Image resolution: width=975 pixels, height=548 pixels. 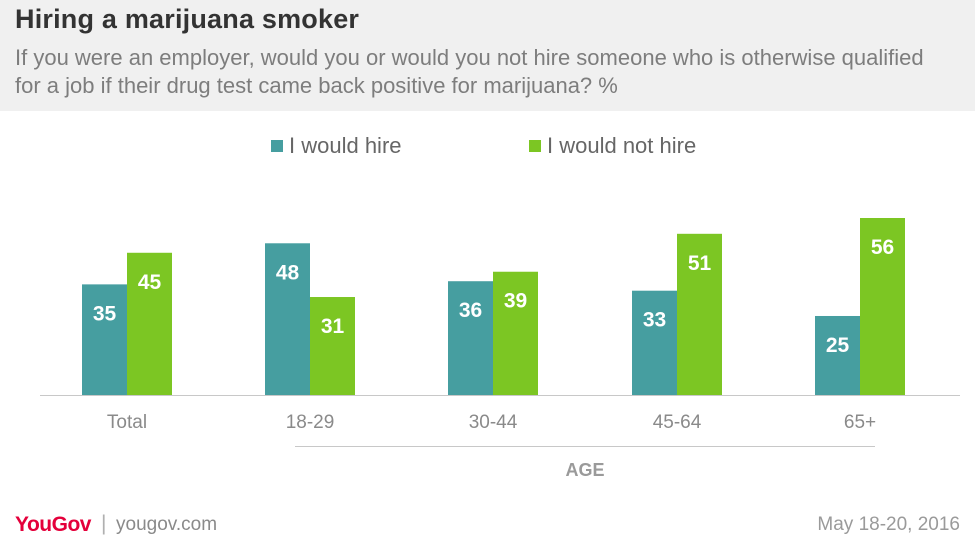 What do you see at coordinates (105, 313) in the screenshot?
I see `data-label-would-hire-0: 35` at bounding box center [105, 313].